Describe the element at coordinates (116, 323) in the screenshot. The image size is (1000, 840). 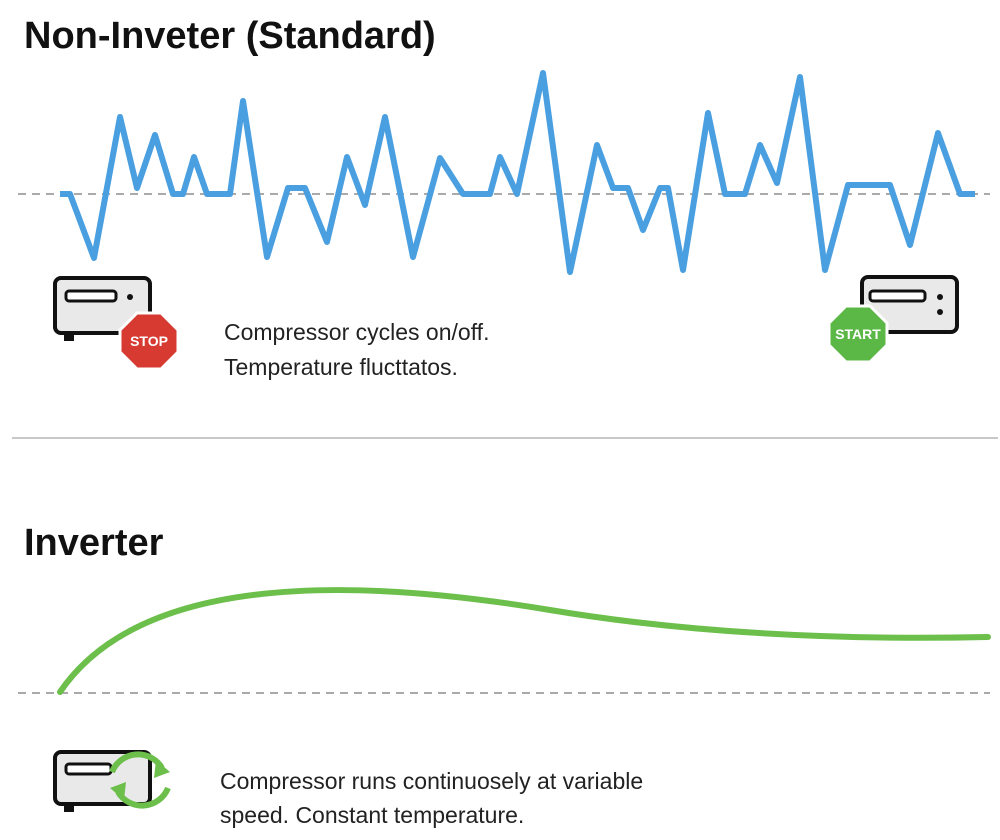
I see `compressor-stop-icon: STOP` at that location.